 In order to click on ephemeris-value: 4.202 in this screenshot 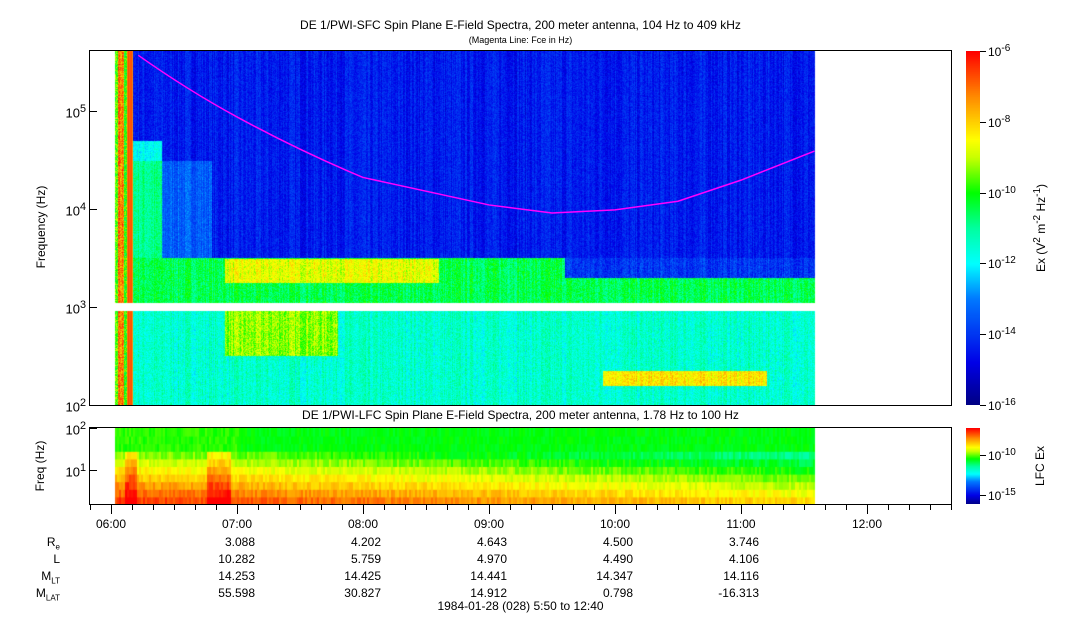, I will do `click(365, 542)`.